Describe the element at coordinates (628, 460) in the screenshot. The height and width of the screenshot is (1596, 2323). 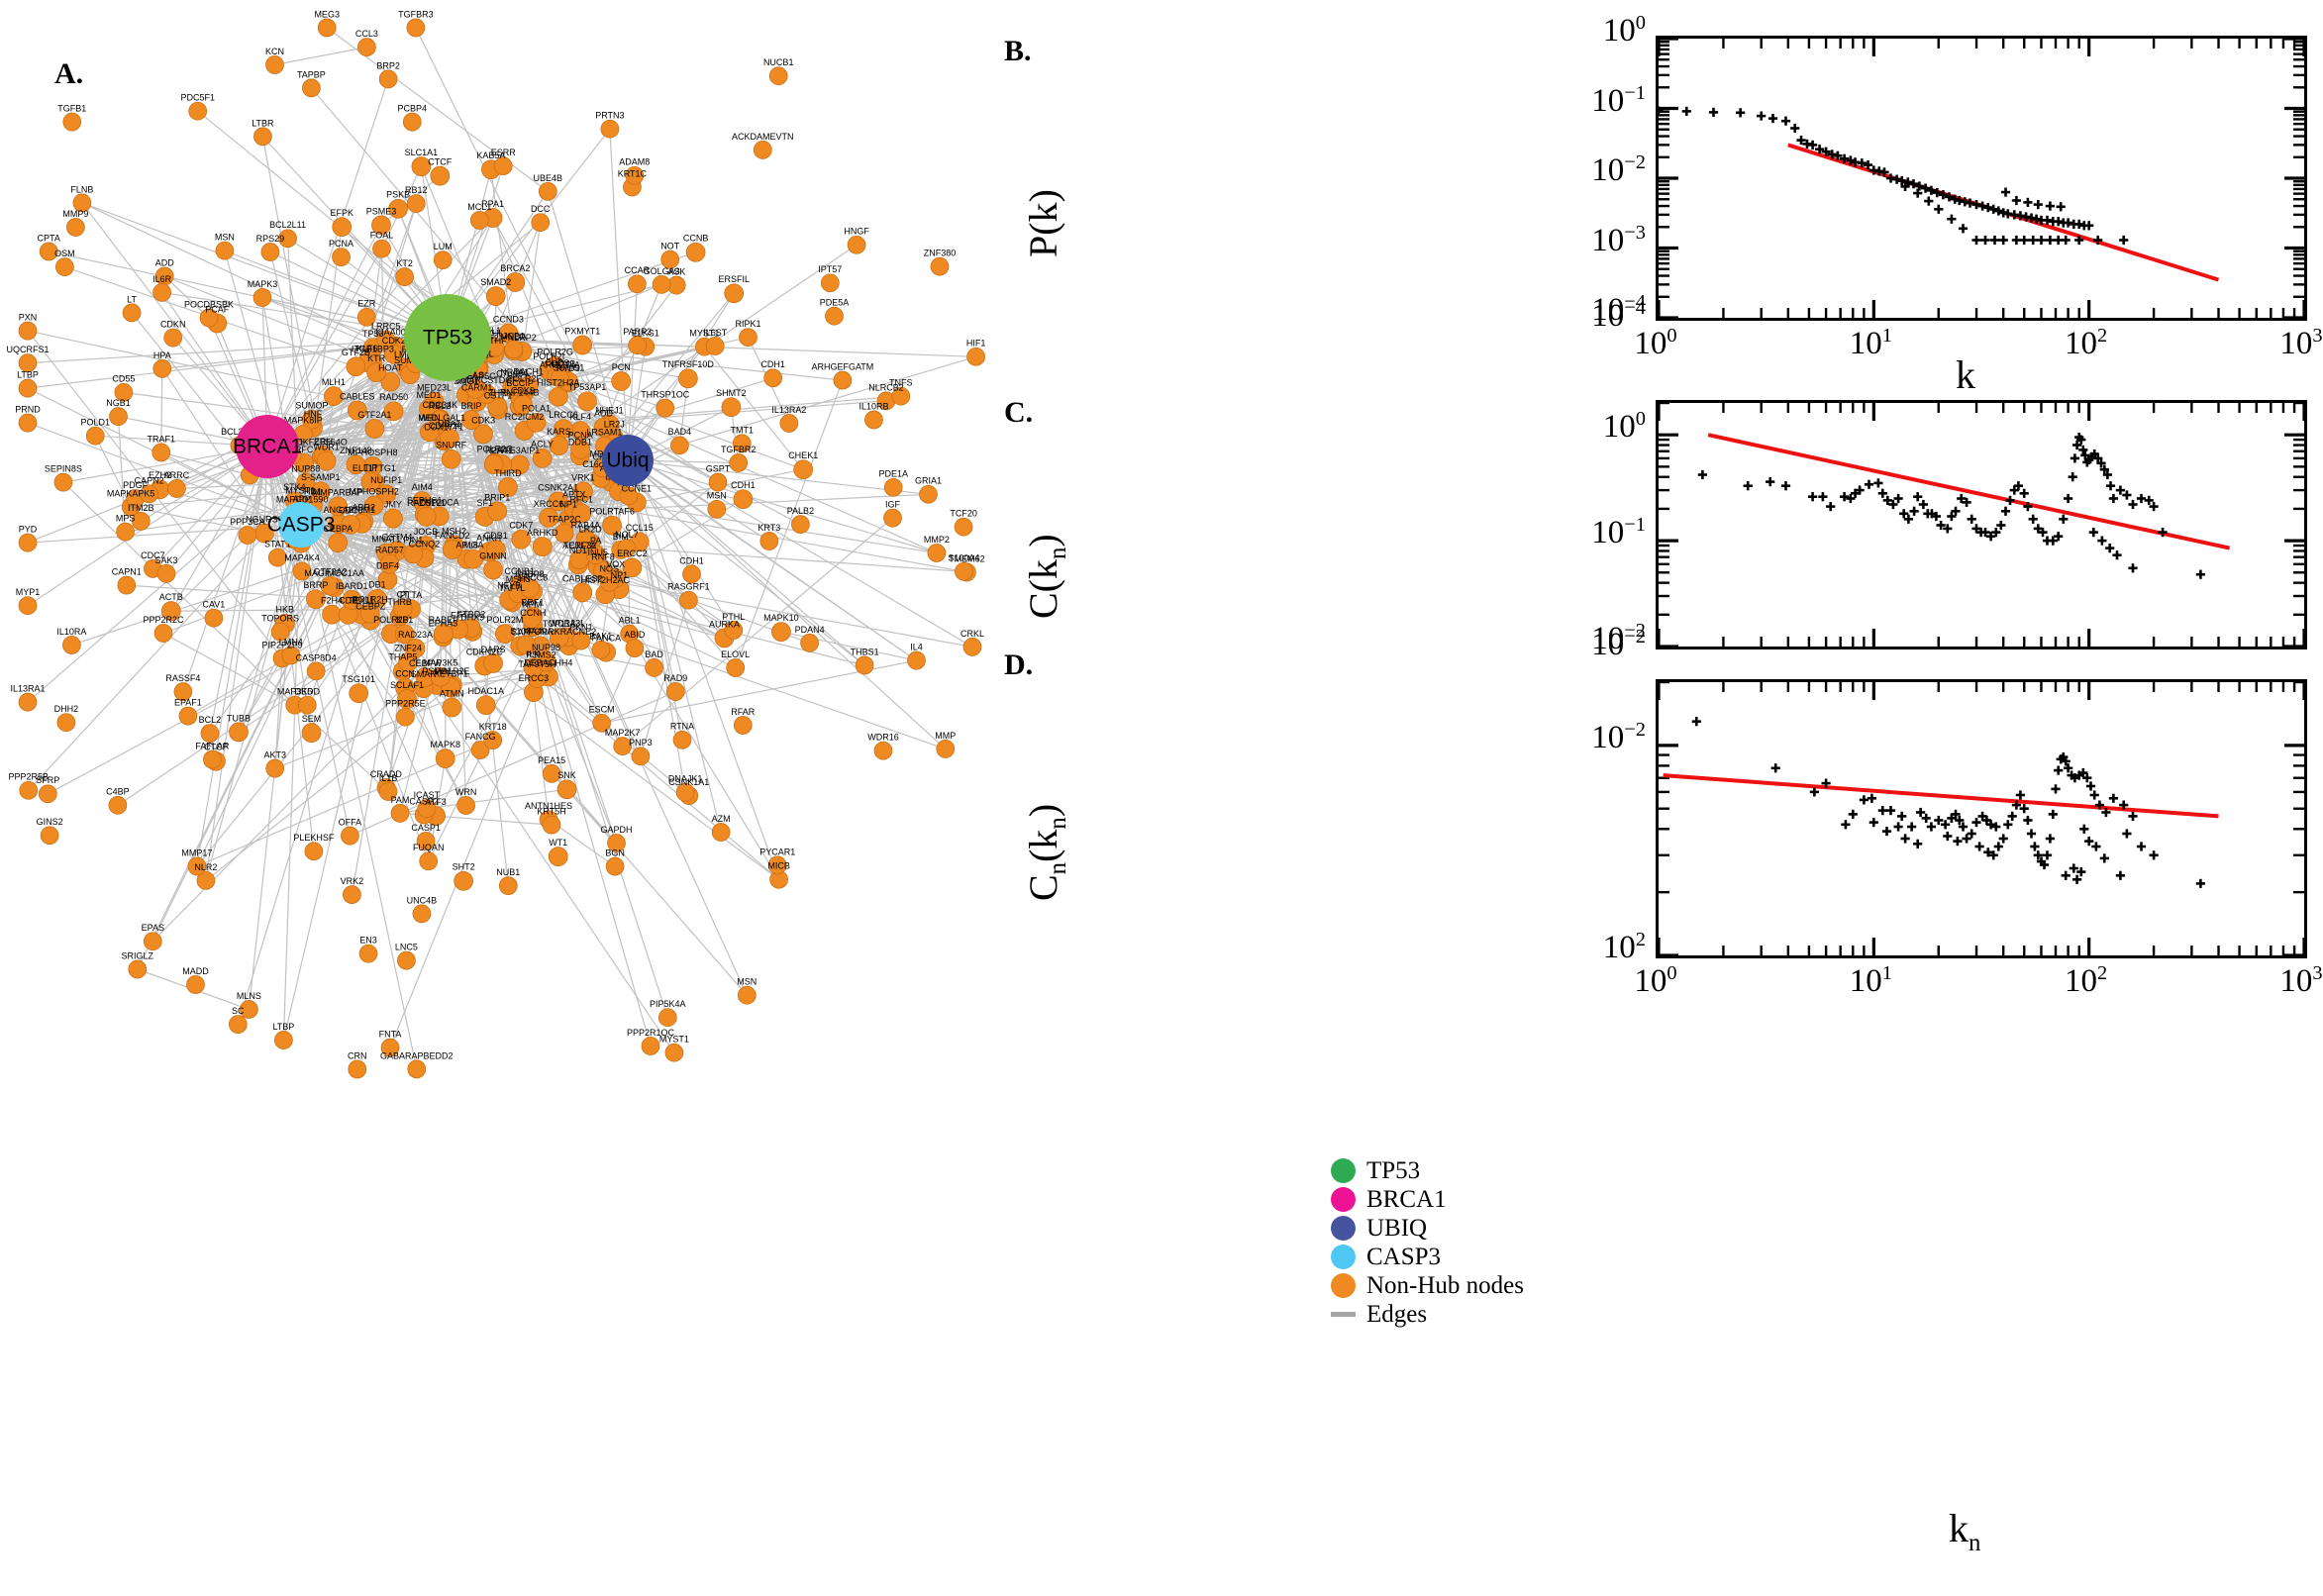
I see `hub-node-ubiq` at that location.